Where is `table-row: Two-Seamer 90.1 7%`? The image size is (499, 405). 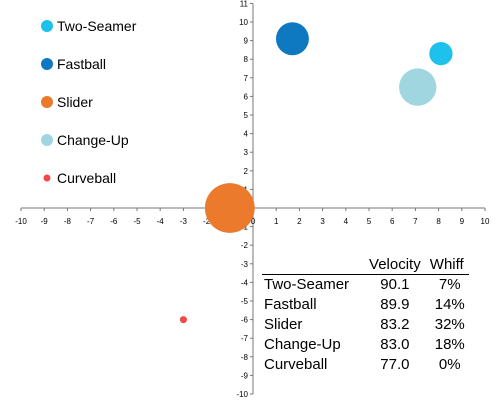 table-row: Two-Seamer 90.1 7% is located at coordinates (365, 285).